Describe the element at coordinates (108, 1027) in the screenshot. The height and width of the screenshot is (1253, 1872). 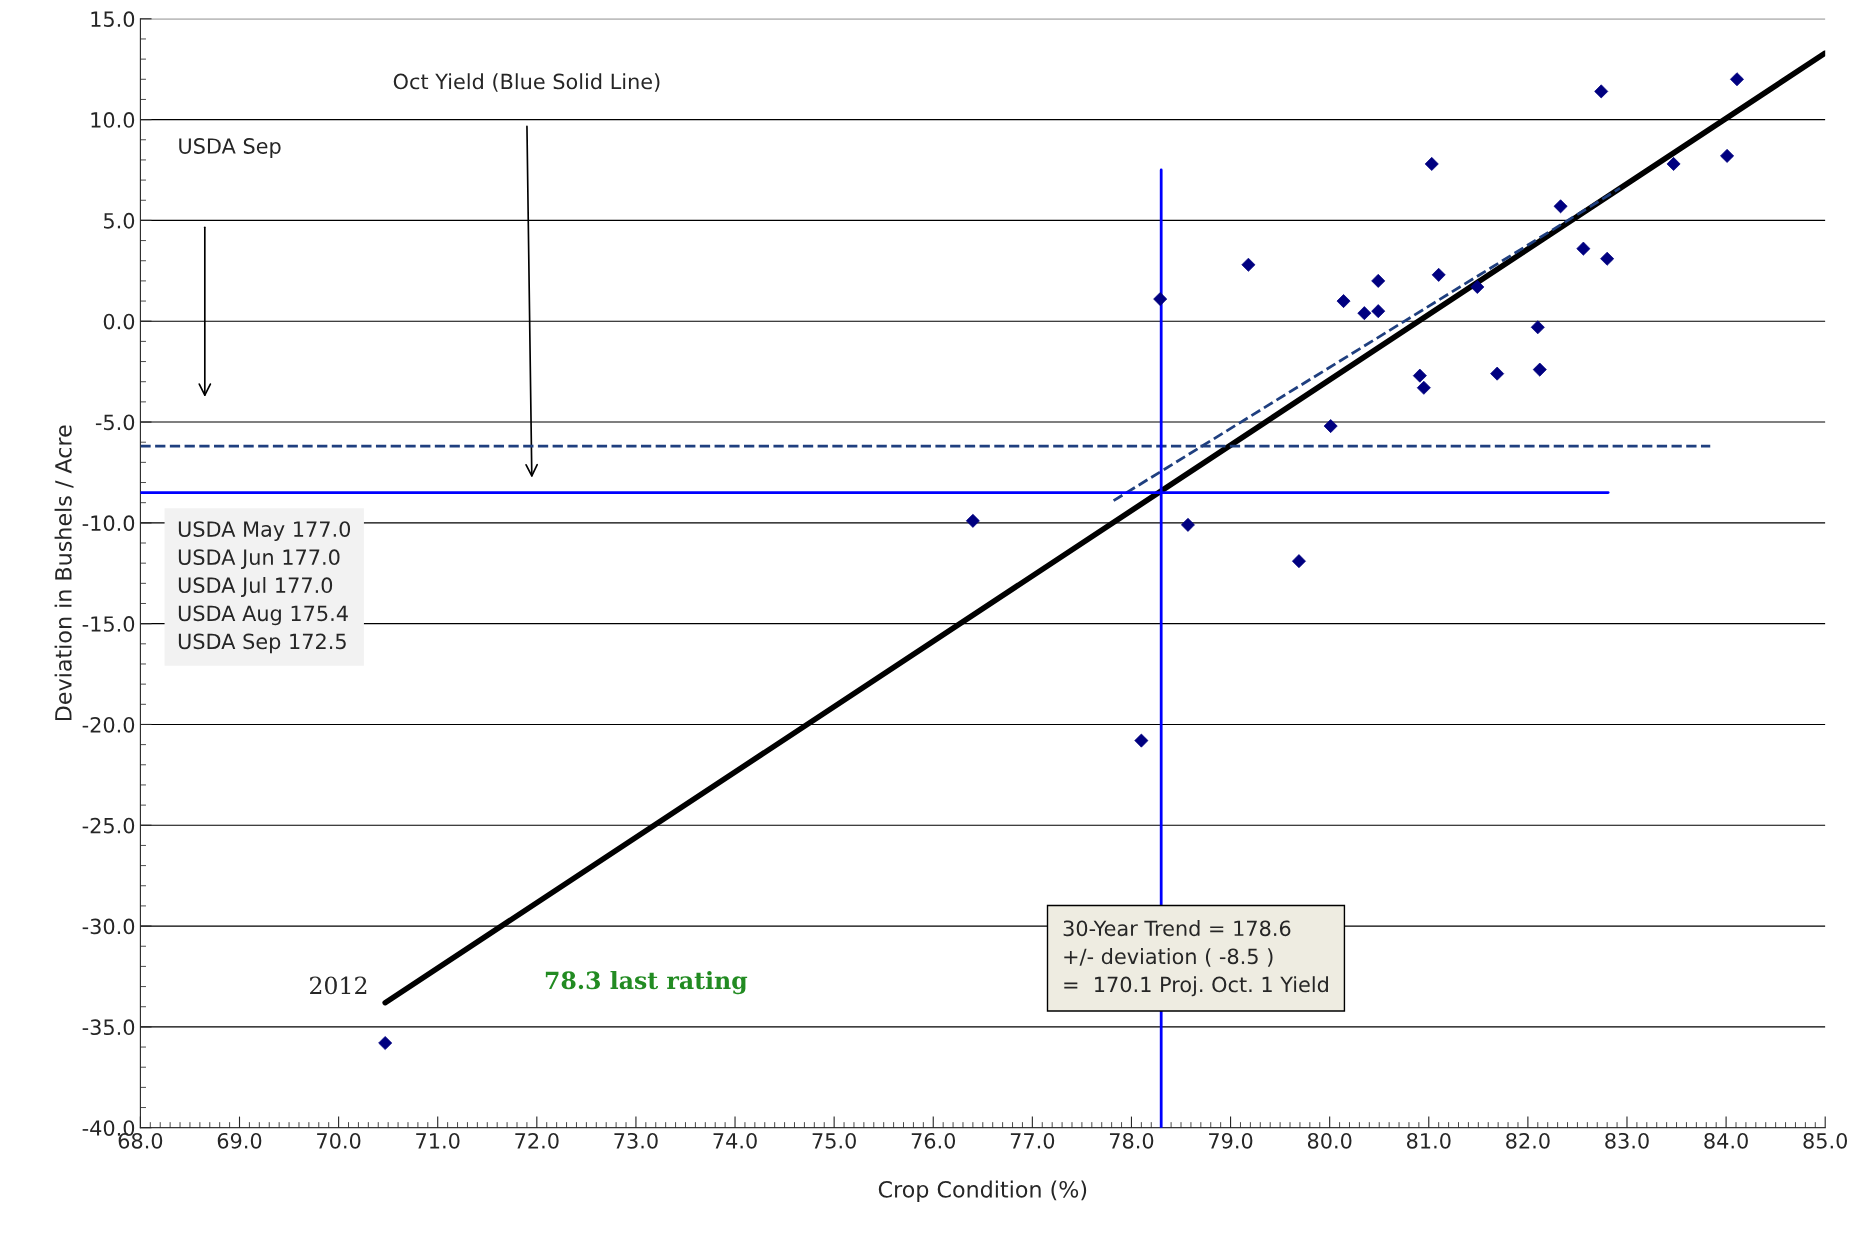
I see `y-tick-label: -35.0` at that location.